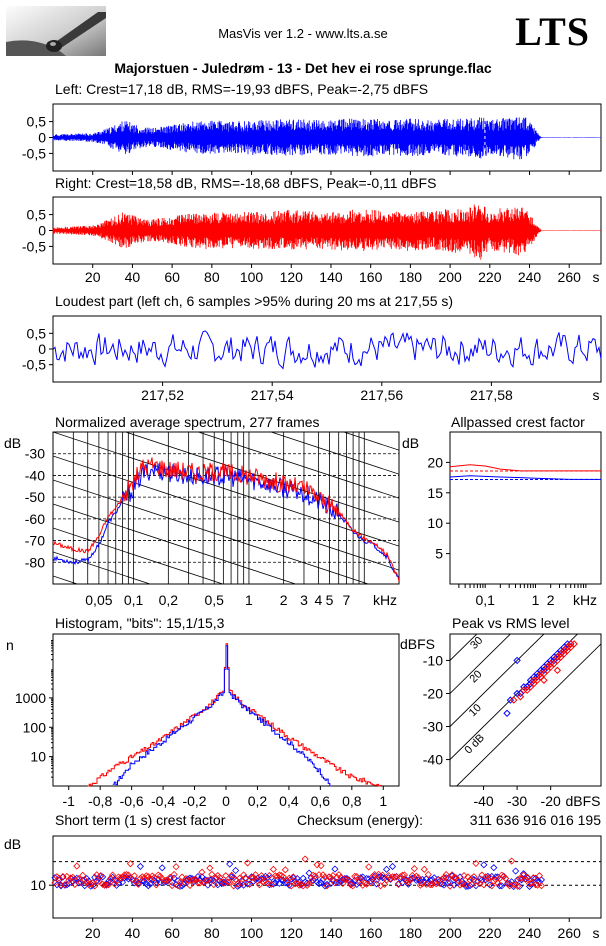  Describe the element at coordinates (34, 246) in the screenshot. I see `right-waveform-ytick-2-label: -0,5` at that location.